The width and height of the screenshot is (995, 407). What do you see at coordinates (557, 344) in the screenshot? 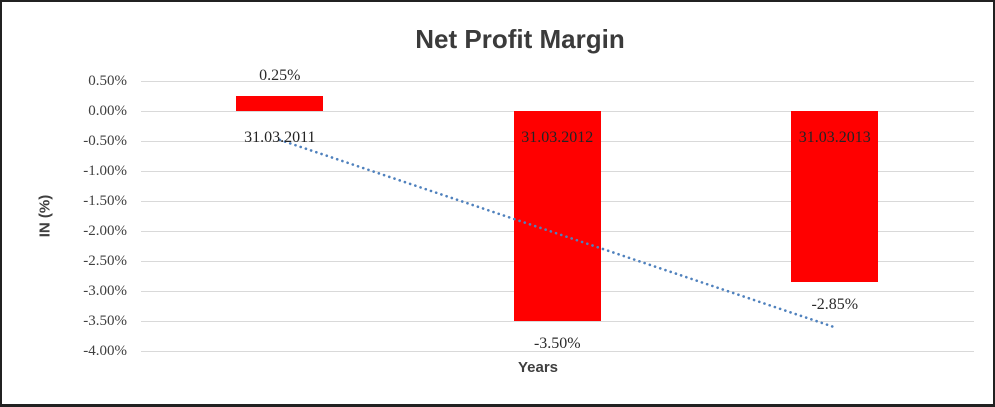
I see `data-label: -3.50%` at bounding box center [557, 344].